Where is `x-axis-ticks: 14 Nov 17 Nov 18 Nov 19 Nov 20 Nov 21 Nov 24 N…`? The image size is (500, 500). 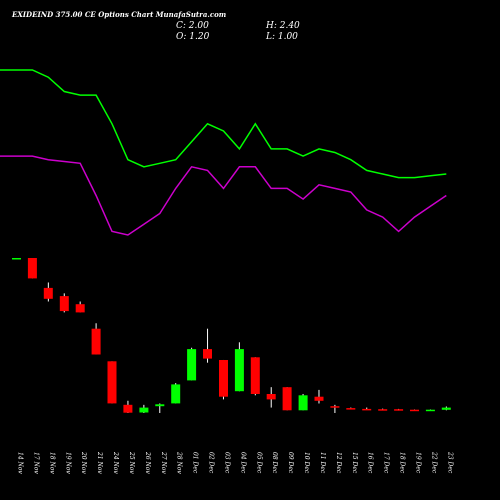 x-axis-ticks: 14 Nov 17 Nov 18 Nov 19 Nov 20 Nov 21 Nov 24 N… is located at coordinates (235, 462).